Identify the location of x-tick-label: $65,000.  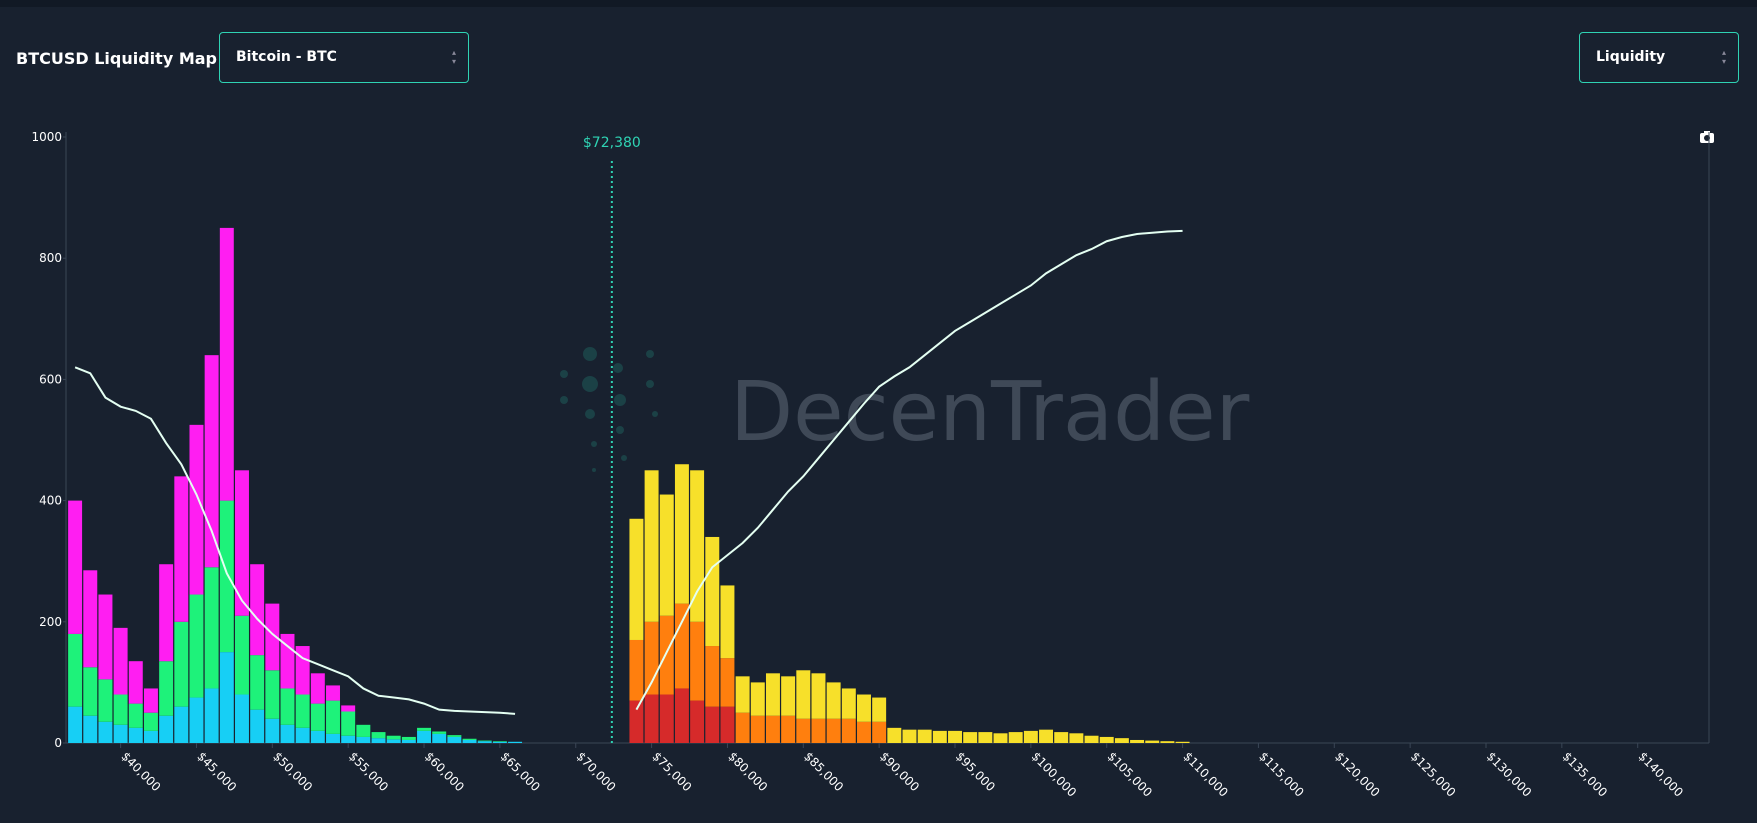
(520, 771).